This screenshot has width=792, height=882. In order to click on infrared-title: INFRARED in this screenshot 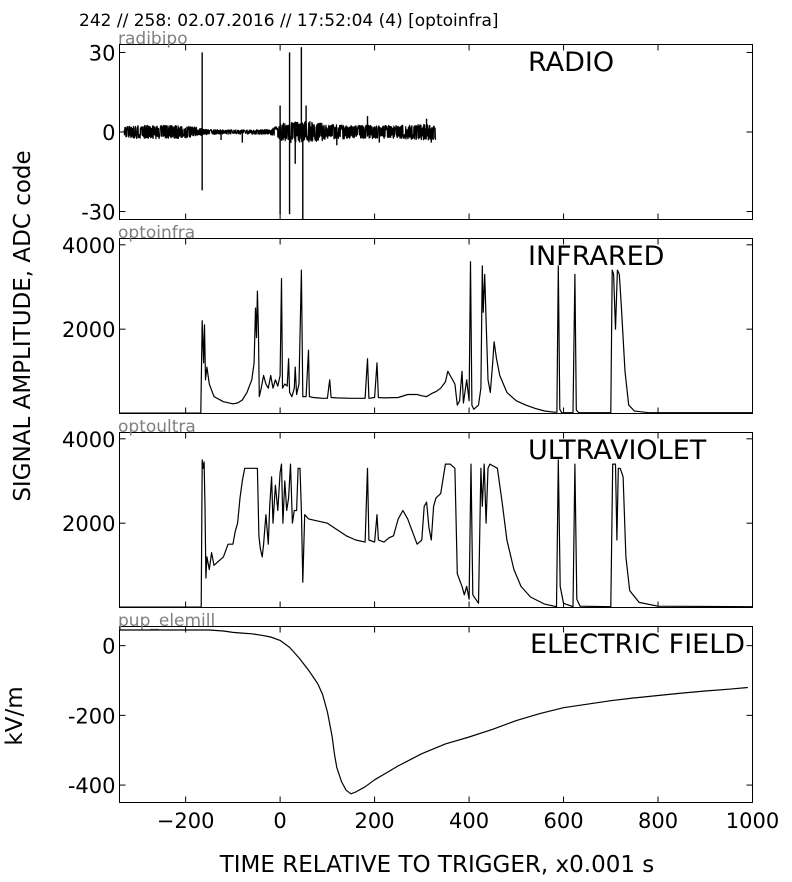, I will do `click(596, 256)`.